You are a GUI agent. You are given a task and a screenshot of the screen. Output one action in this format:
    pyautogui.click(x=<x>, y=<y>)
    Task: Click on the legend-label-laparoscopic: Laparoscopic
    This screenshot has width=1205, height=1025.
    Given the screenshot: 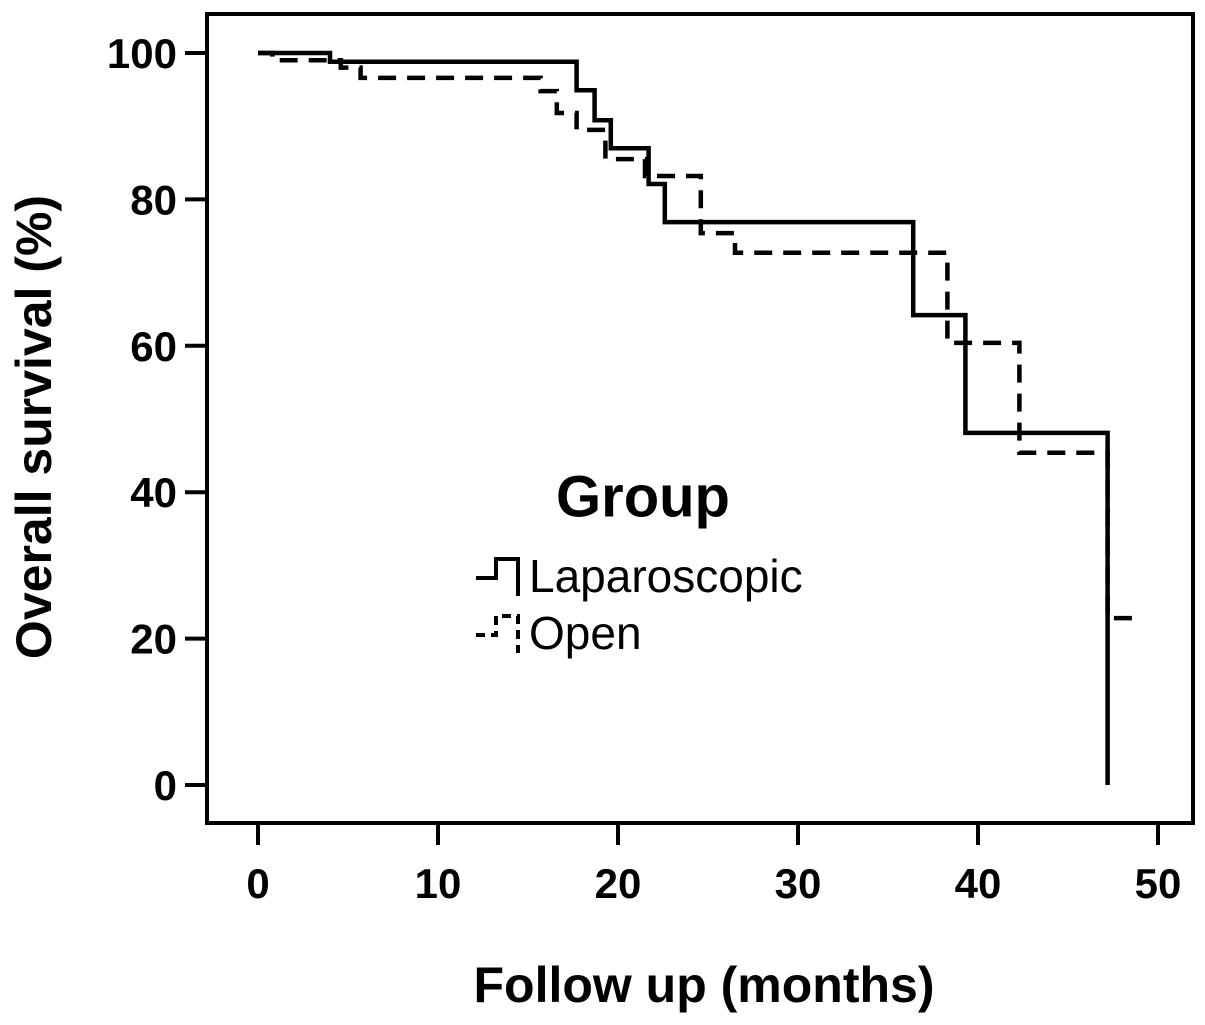 What is the action you would take?
    pyautogui.click(x=666, y=576)
    